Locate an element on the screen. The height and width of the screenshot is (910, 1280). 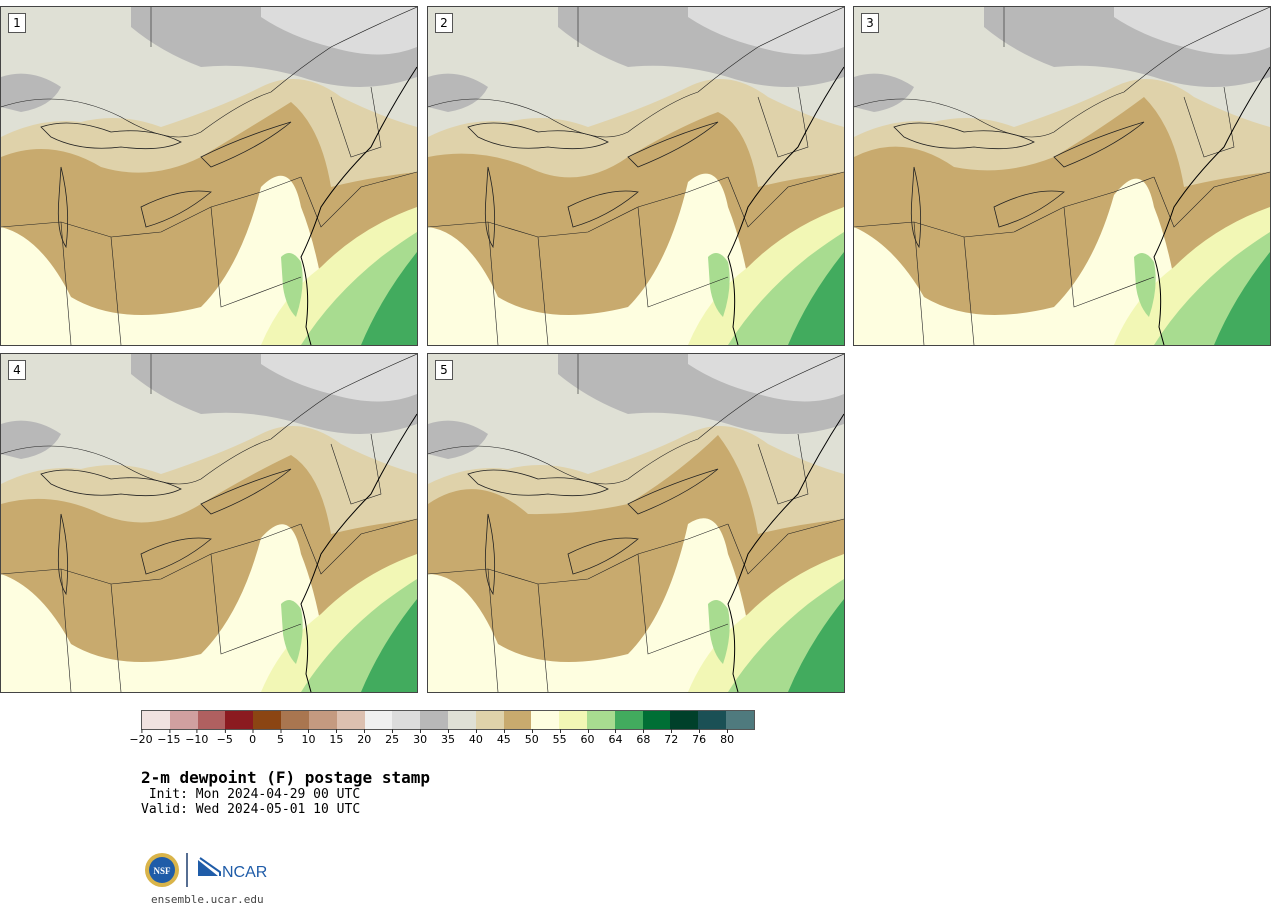
site-url: ensemble.ucar.edu is located at coordinates (207, 899).